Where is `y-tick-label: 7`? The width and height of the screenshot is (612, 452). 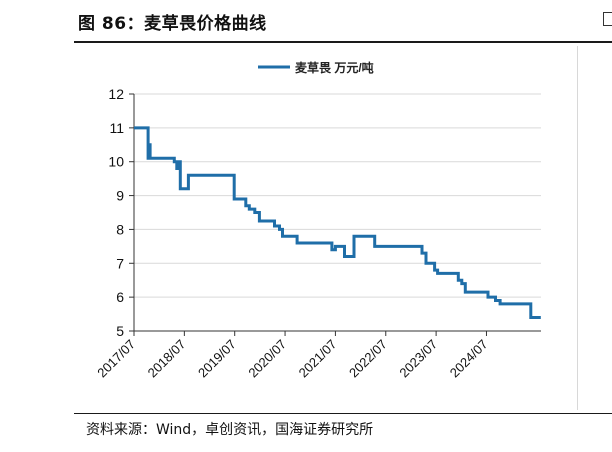
y-tick-label: 7 is located at coordinates (120, 263).